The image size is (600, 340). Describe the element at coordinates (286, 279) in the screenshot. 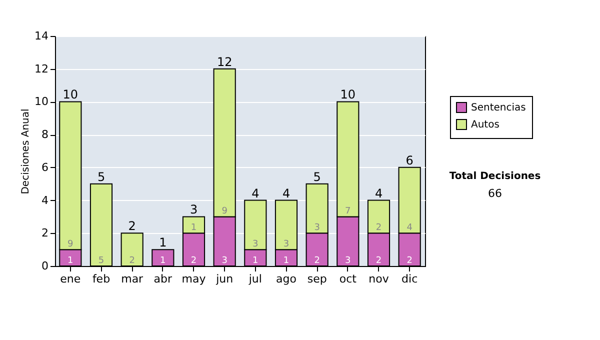

I see `x-tick-label: ago` at that location.